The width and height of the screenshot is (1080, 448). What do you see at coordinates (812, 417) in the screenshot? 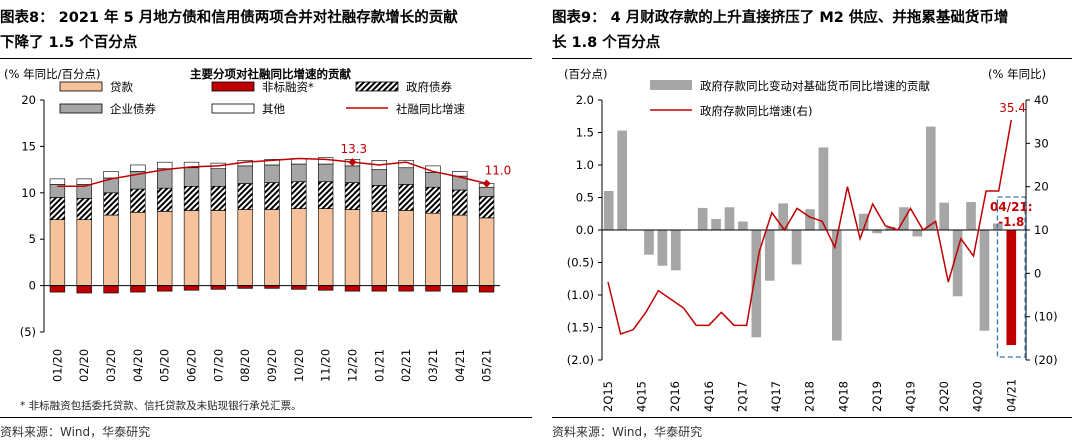
I see `right-source-rule` at bounding box center [812, 417].